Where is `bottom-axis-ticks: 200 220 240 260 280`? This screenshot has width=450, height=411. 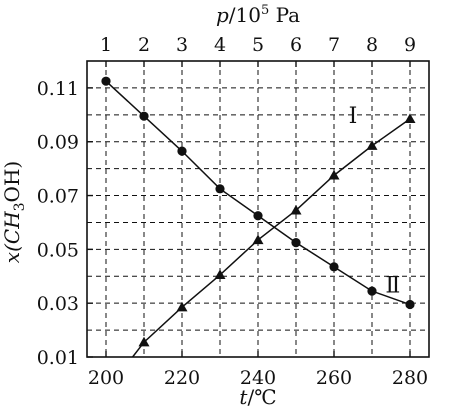 bottom-axis-ticks: 200 220 240 260 280 is located at coordinates (258, 370).